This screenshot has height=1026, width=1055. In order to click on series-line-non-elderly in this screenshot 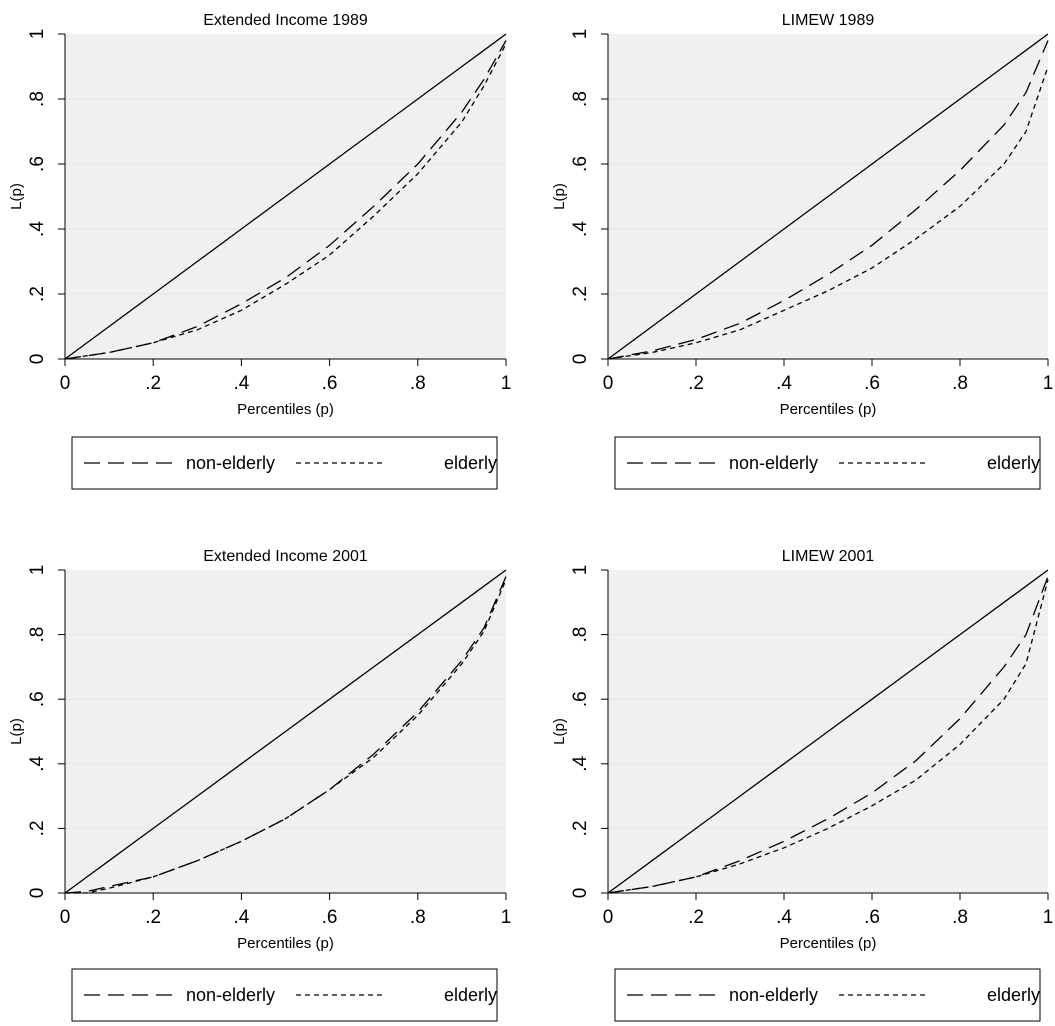, I will do `click(828, 200)`.